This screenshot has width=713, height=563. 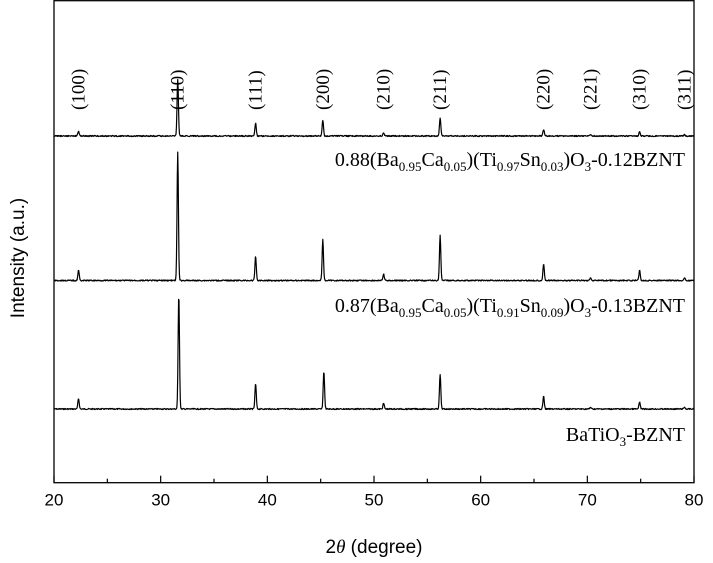 I want to click on peak-hkl-label: (111), so click(x=256, y=90).